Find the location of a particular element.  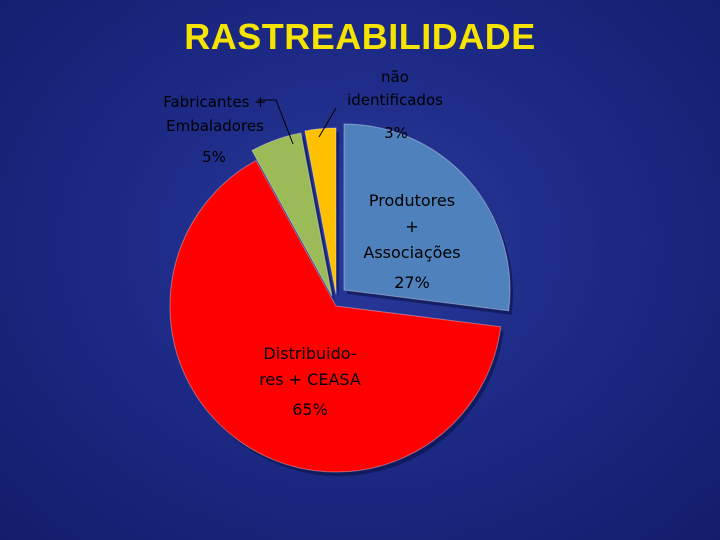

slice-label-distribuidores: Distribuido- res + CEASA 65% is located at coordinates (310, 382).